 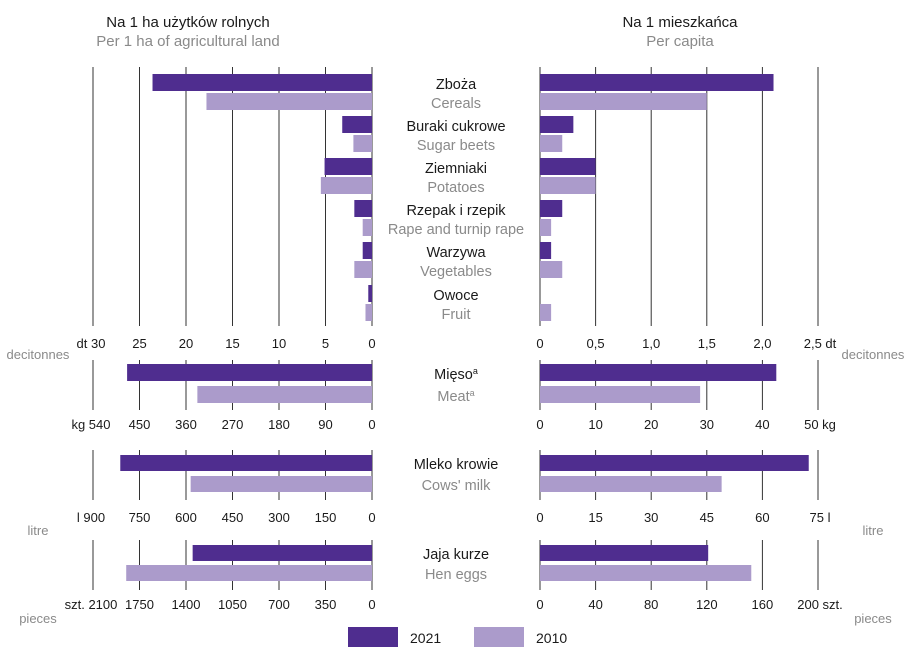 I want to click on tick-label-meat-per-ha: 90, so click(x=325, y=424).